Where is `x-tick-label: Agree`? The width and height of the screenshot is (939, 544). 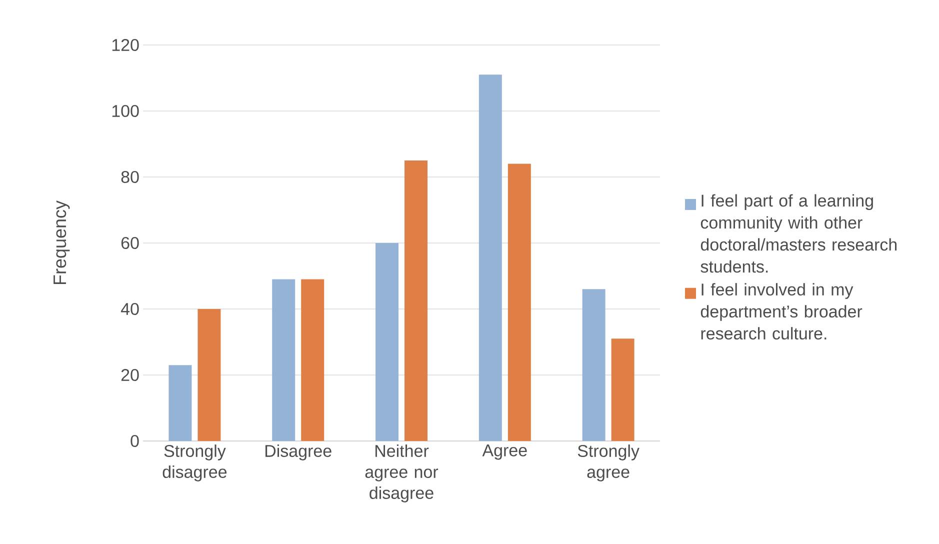
x-tick-label: Agree is located at coordinates (504, 452).